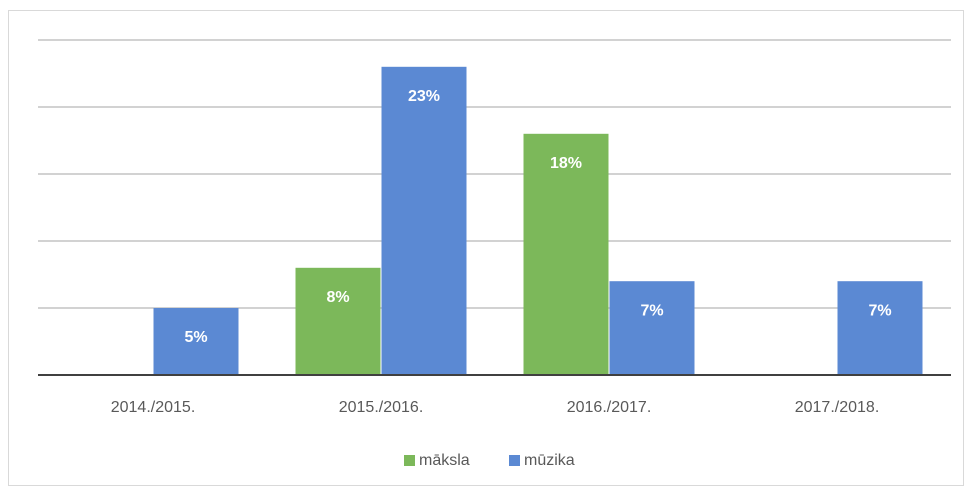  Describe the element at coordinates (195, 337) in the screenshot. I see `data-label: 5%` at that location.